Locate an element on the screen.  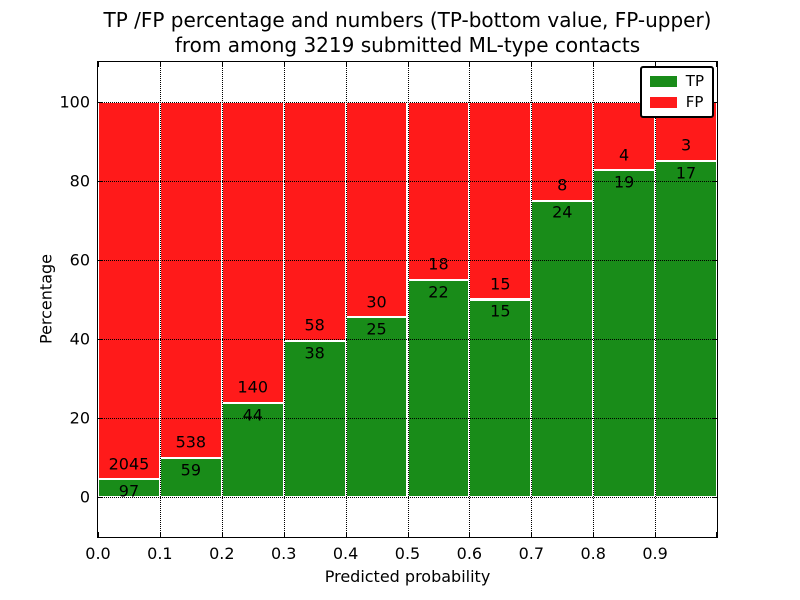
fp-count-label-5: 18 is located at coordinates (438, 264).